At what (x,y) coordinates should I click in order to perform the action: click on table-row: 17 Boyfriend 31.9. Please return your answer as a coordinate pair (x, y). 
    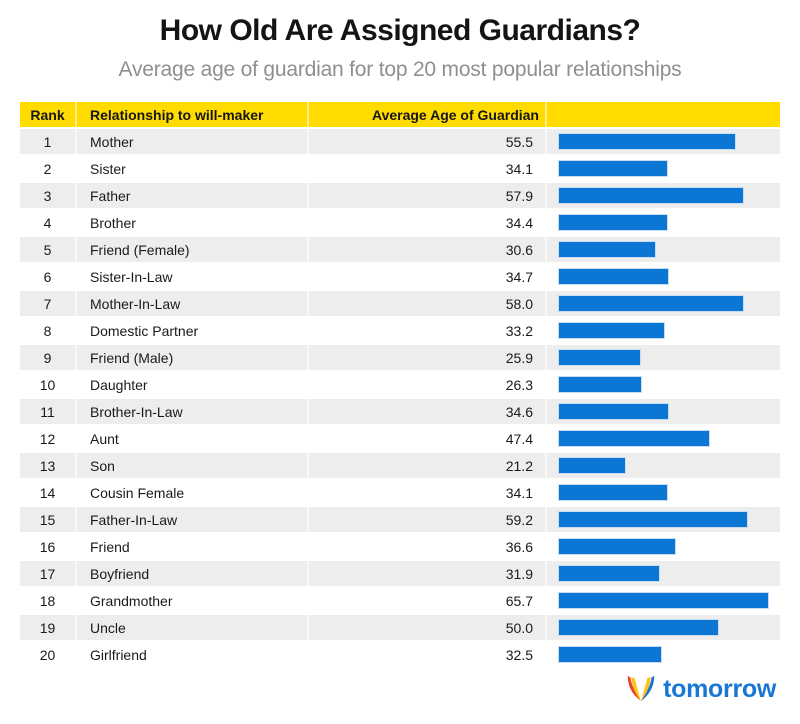
    Looking at the image, I should click on (400, 573).